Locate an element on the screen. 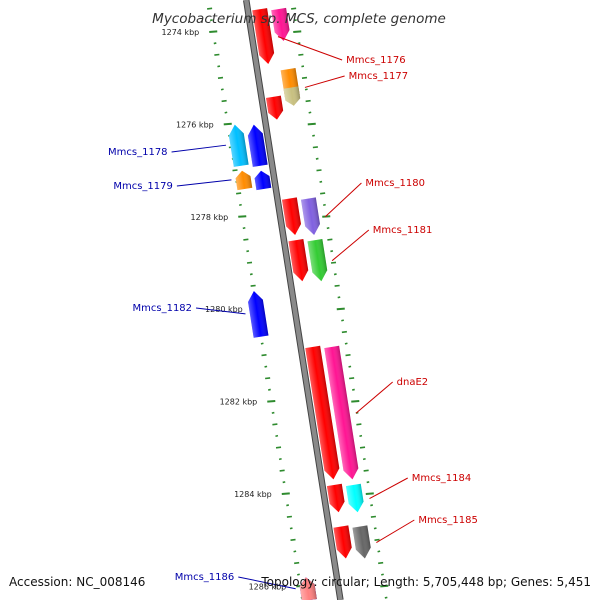 Image resolution: width=600 pixels, height=600 pixels. tick-label: 1278 kbp is located at coordinates (210, 217).